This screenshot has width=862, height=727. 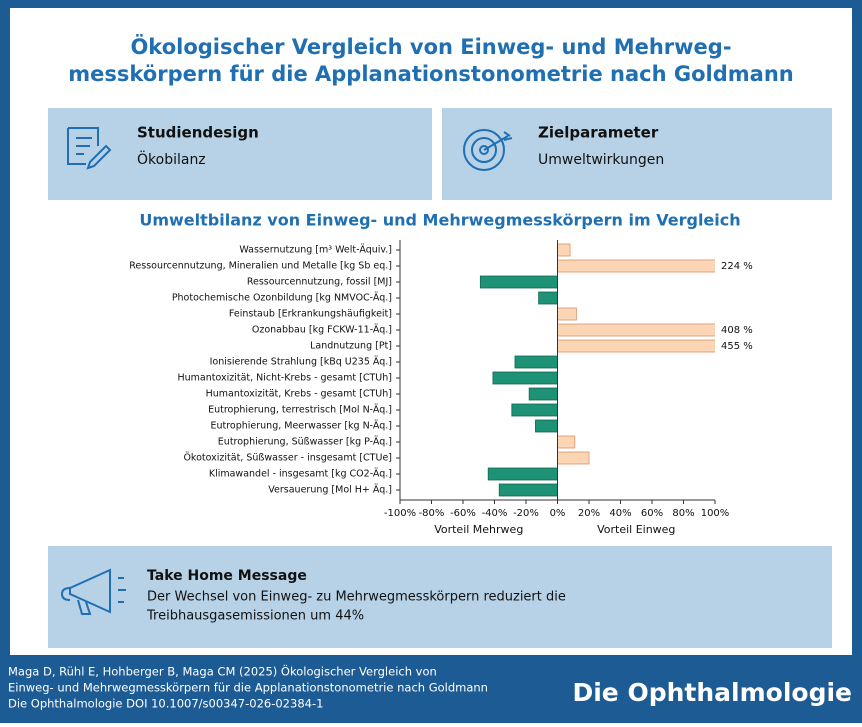 I want to click on box-text: Umweltwirkungen, so click(x=601, y=160).